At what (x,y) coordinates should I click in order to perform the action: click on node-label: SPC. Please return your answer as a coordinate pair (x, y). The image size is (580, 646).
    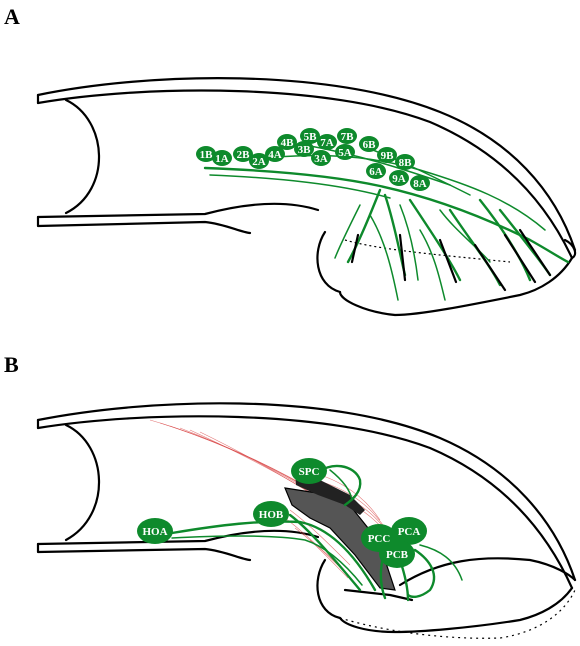
    Looking at the image, I should click on (309, 472).